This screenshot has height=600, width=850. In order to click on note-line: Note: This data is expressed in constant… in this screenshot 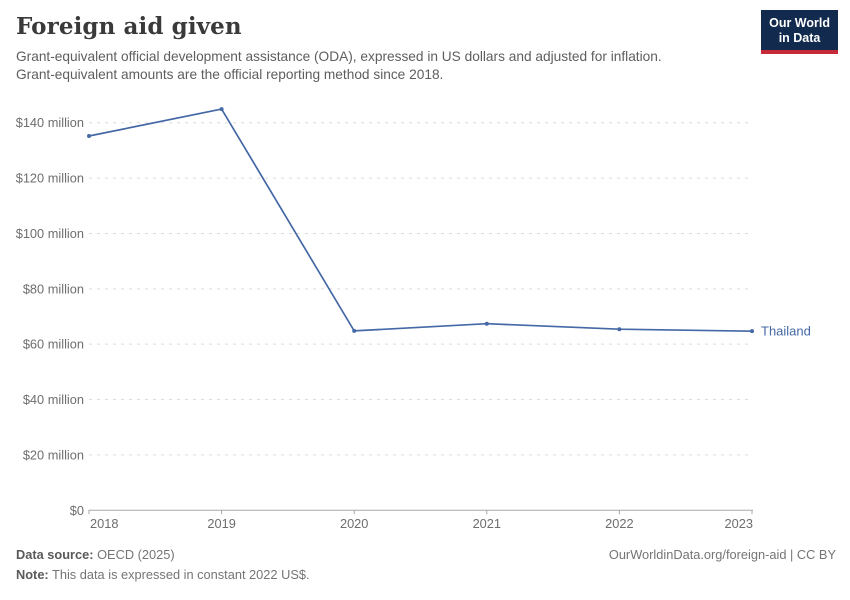, I will do `click(163, 575)`.